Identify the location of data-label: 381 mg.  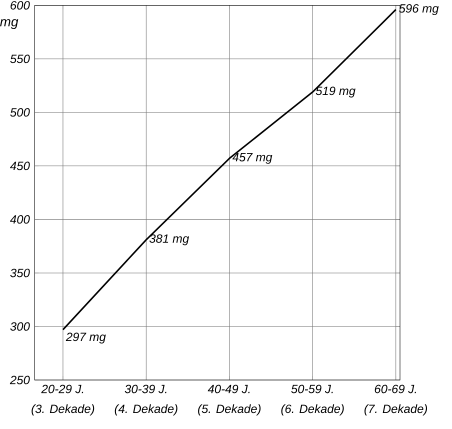
(169, 240).